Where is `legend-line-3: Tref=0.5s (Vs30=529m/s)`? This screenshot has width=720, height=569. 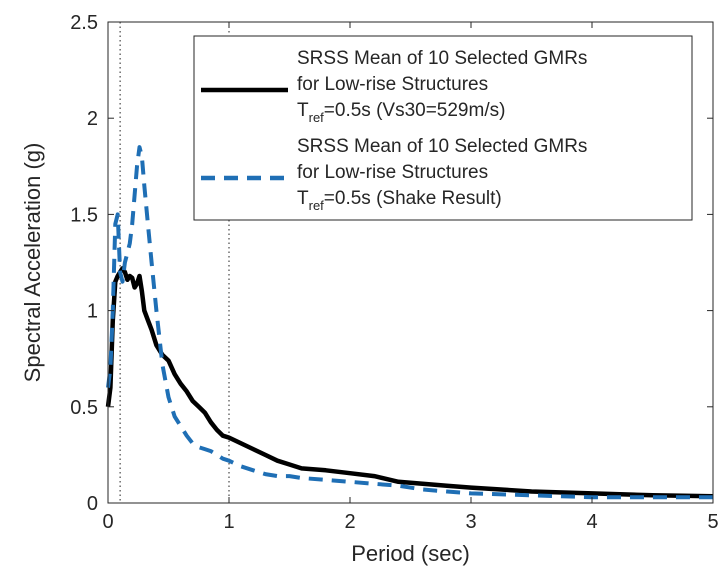
legend-line-3: Tref=0.5s (Vs30=529m/s) is located at coordinates (401, 112).